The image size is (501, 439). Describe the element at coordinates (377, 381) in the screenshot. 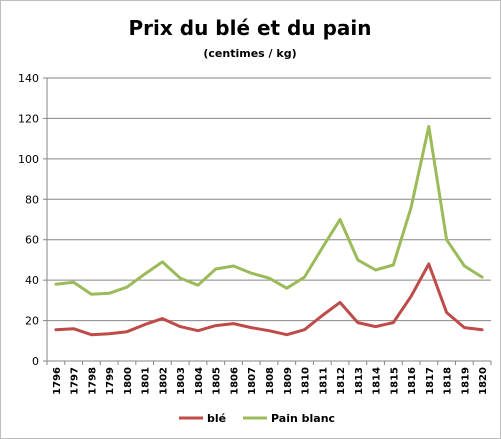

I see `x-tick-label: 1814` at that location.